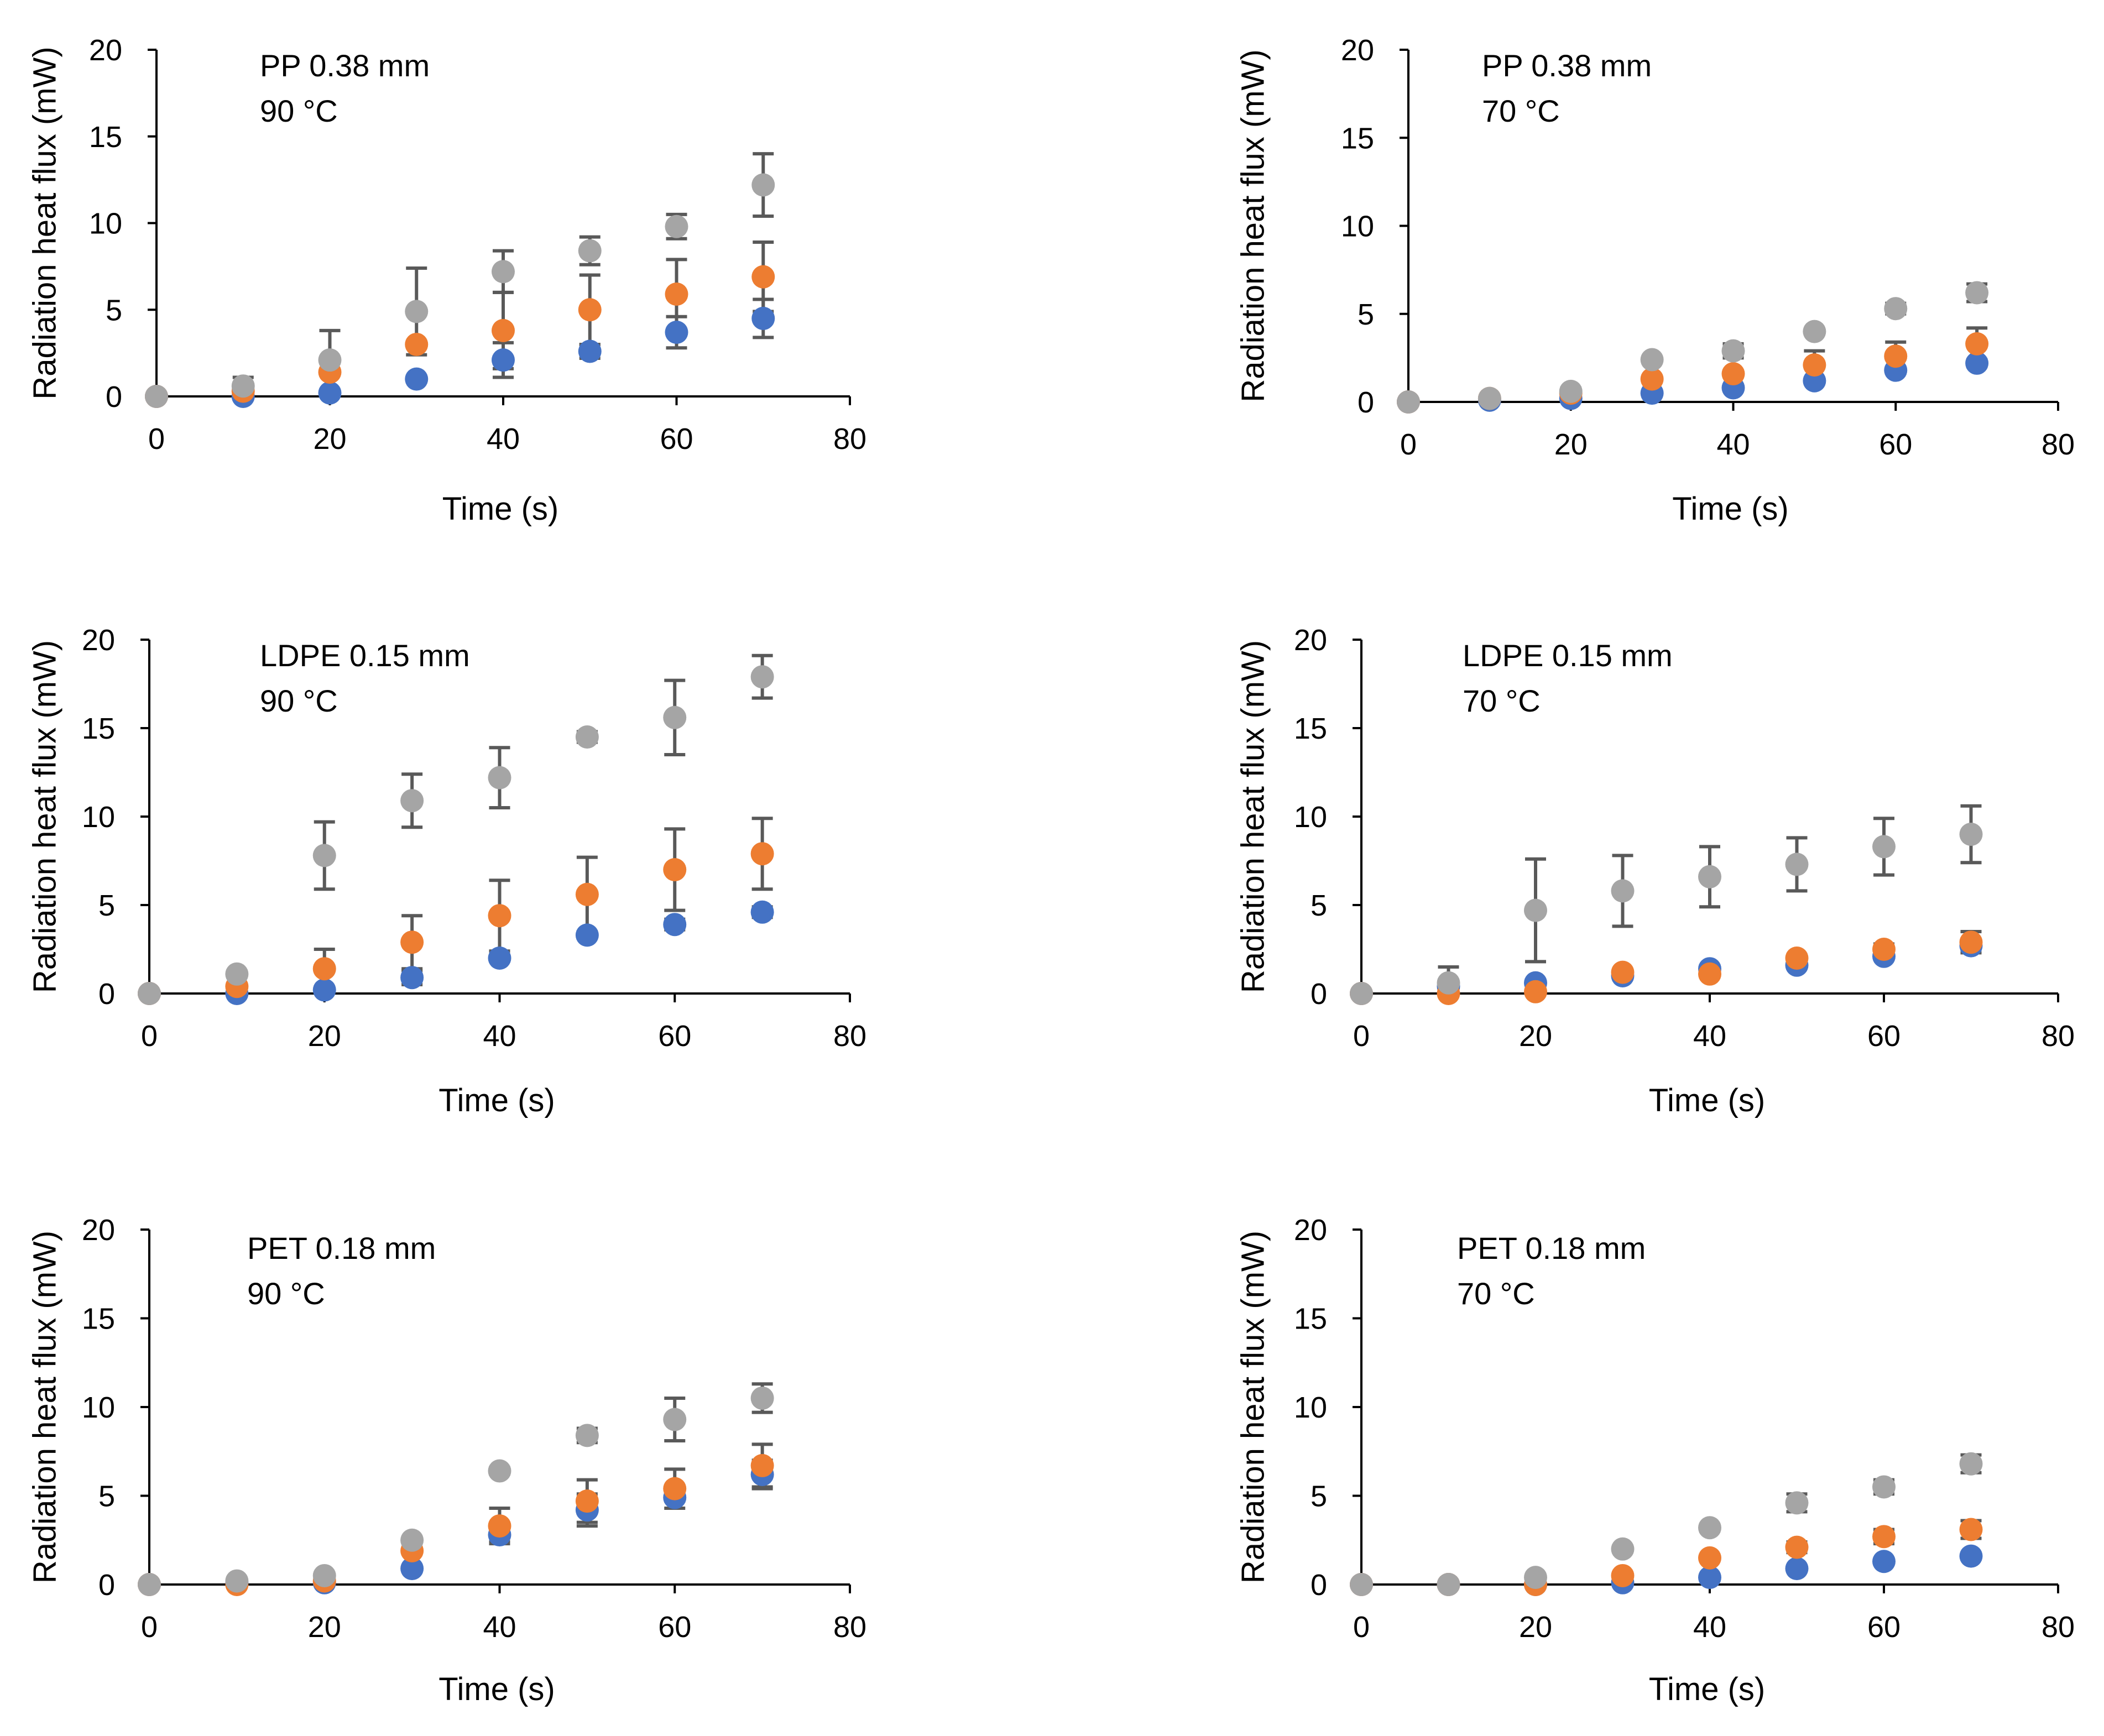 The width and height of the screenshot is (2104, 1736). I want to click on panel-material-label: PET 0.18 mm, so click(1551, 1249).